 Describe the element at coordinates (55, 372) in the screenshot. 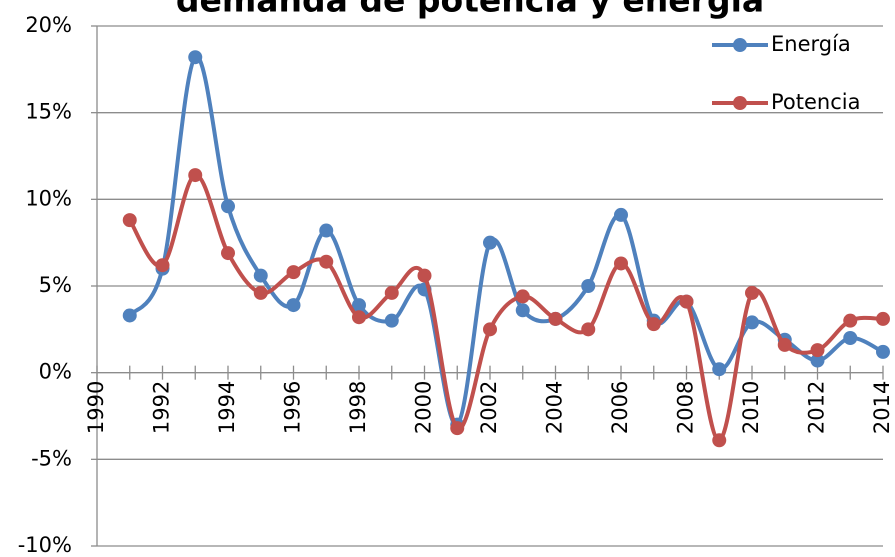

I see `y-tick-label: 0%` at that location.